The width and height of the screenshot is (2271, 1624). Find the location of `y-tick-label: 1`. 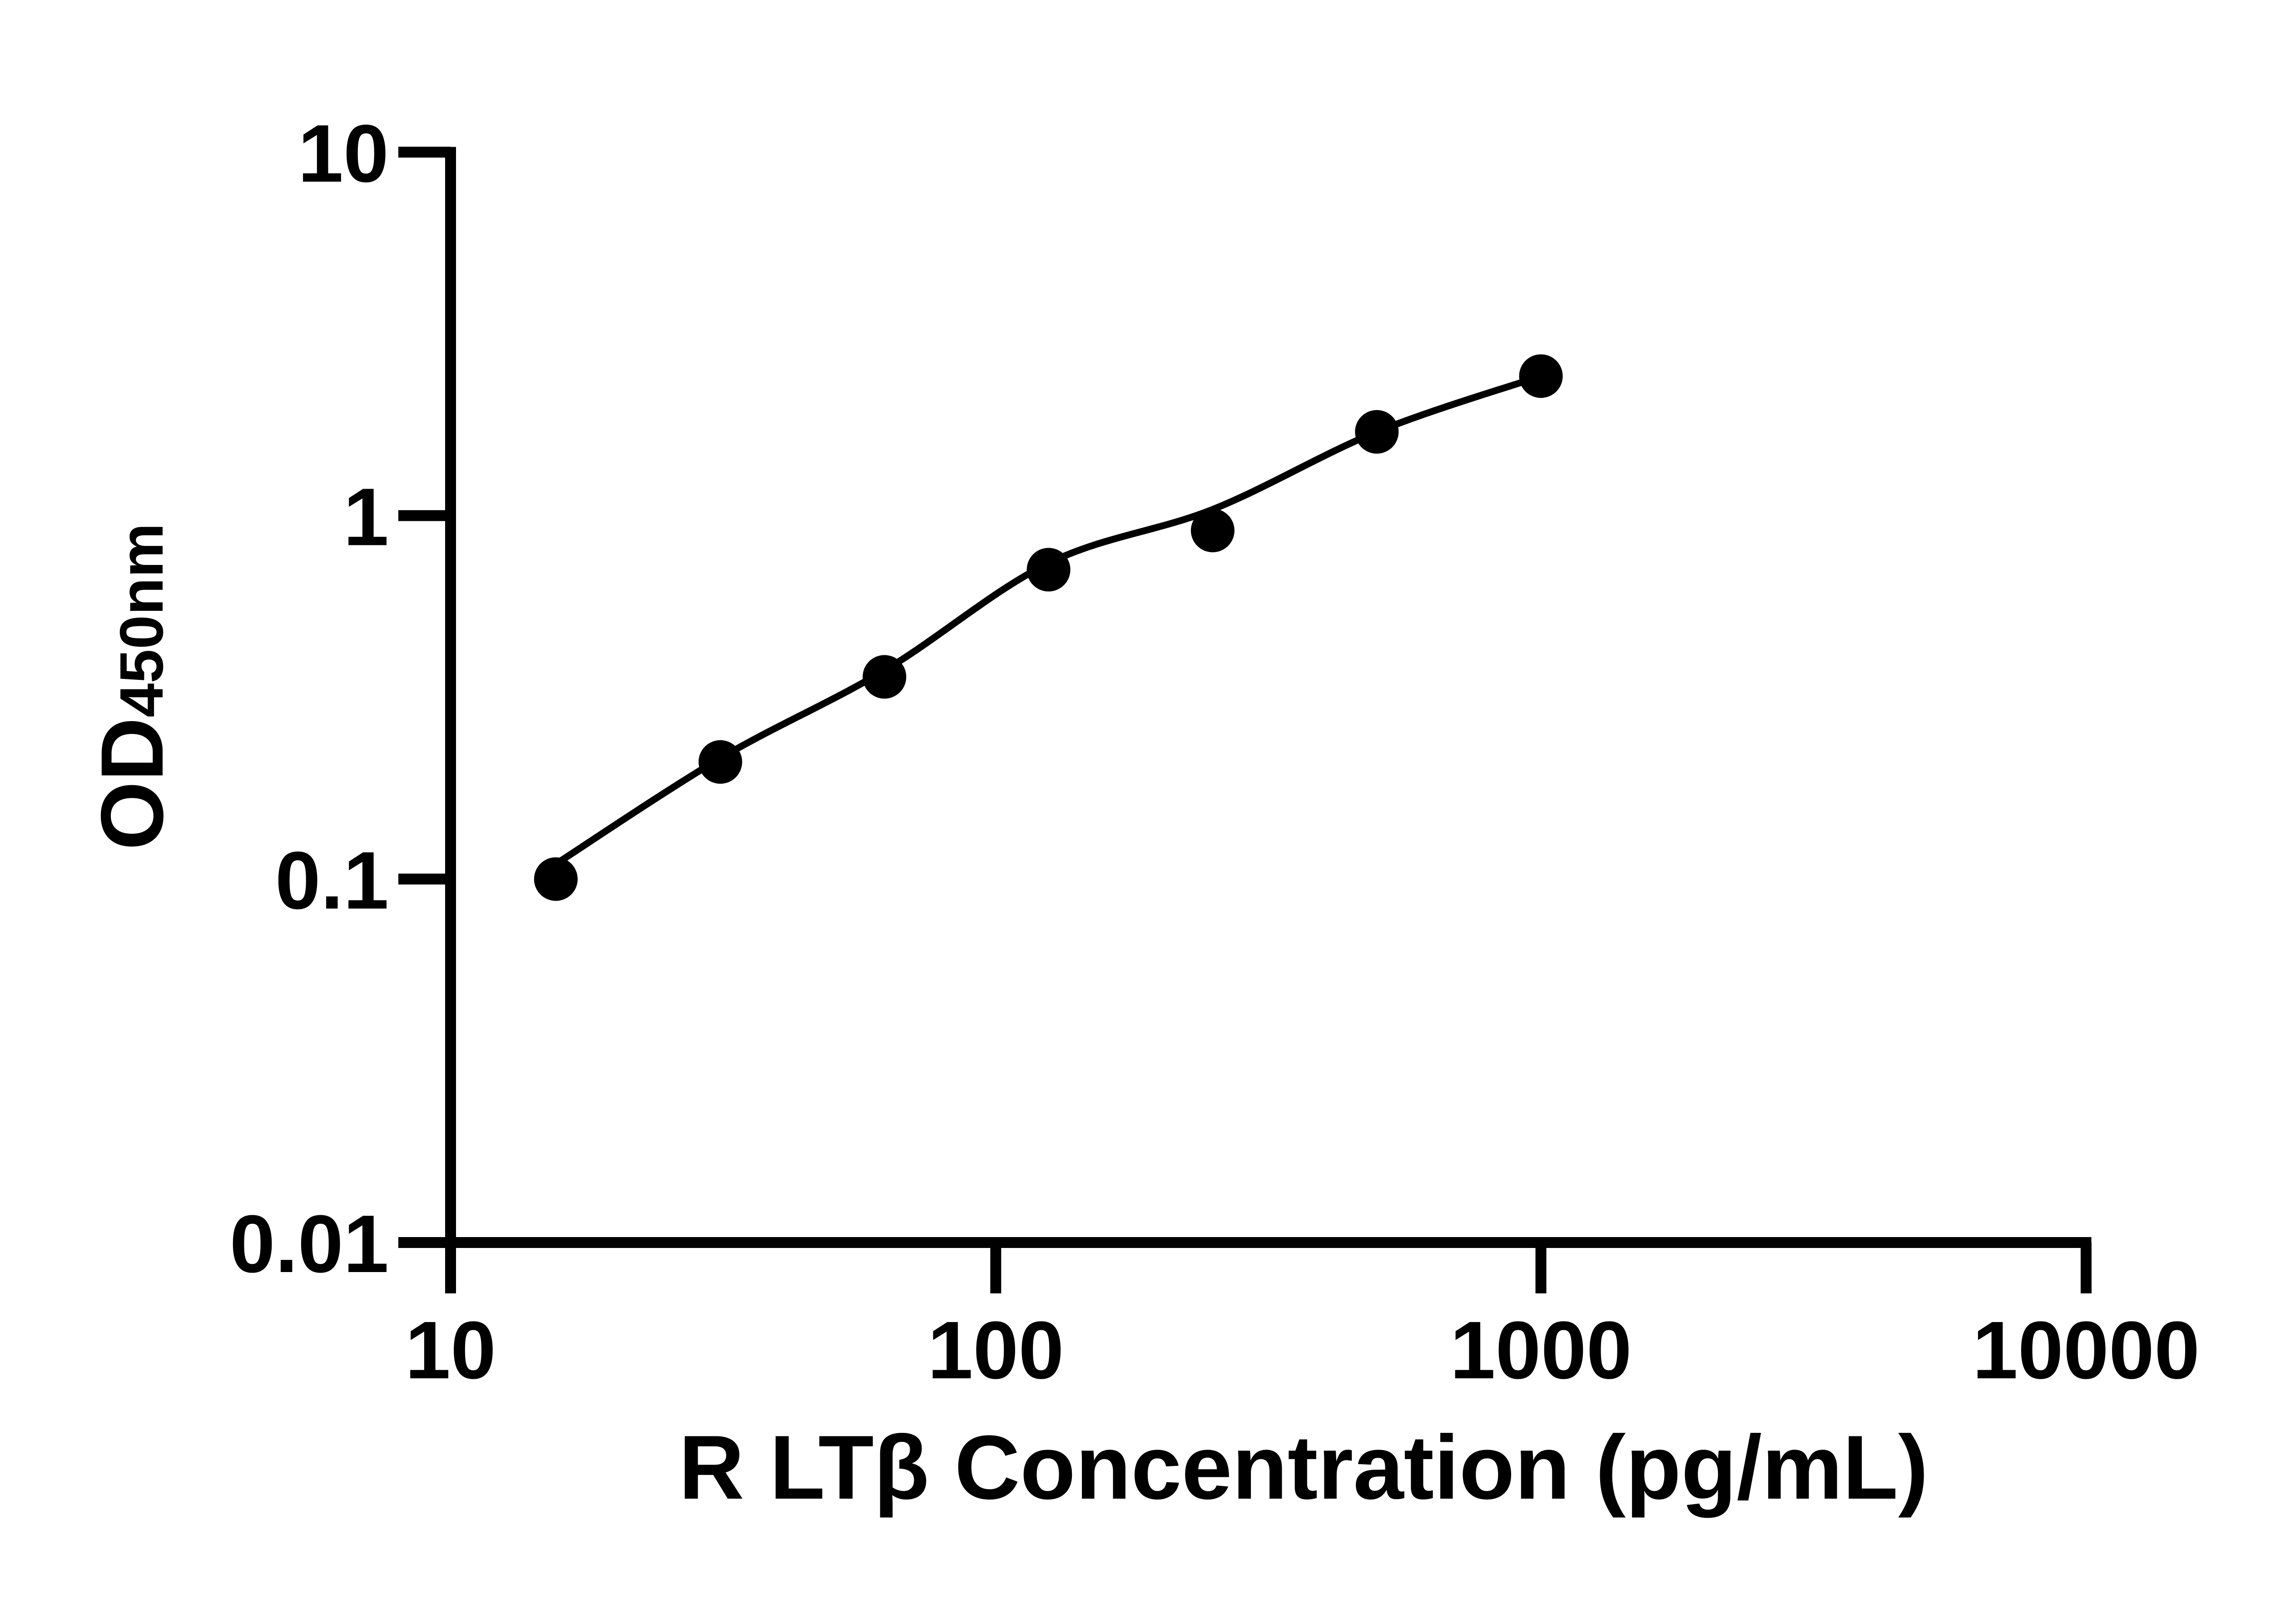

y-tick-label: 1 is located at coordinates (366, 517).